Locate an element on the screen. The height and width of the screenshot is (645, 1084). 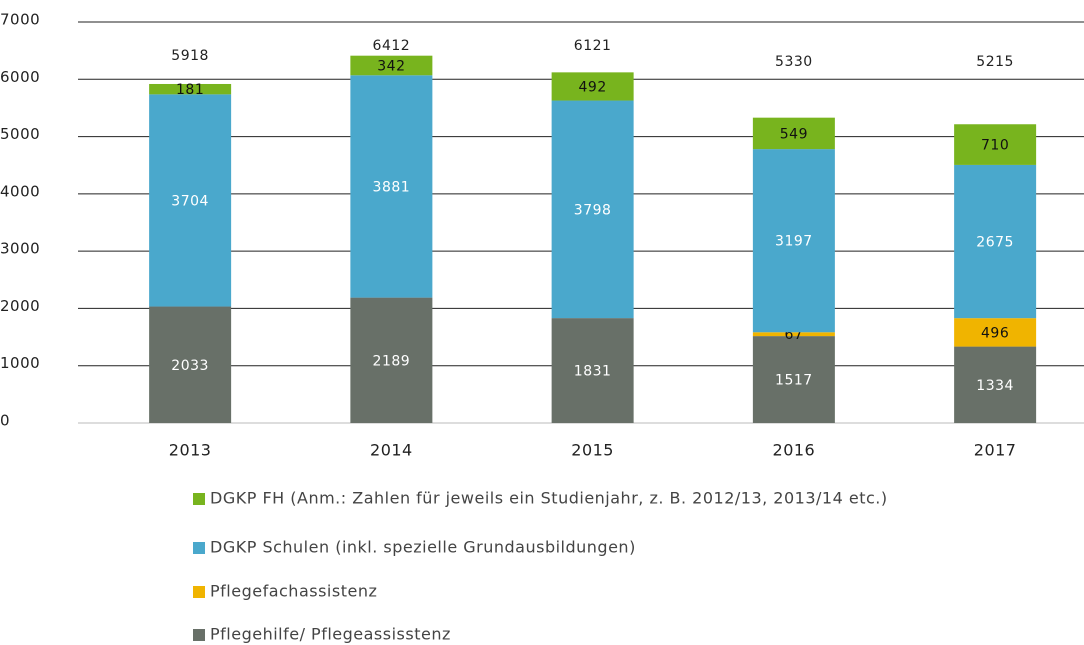
y-tick-label: 0 is located at coordinates (5, 421).